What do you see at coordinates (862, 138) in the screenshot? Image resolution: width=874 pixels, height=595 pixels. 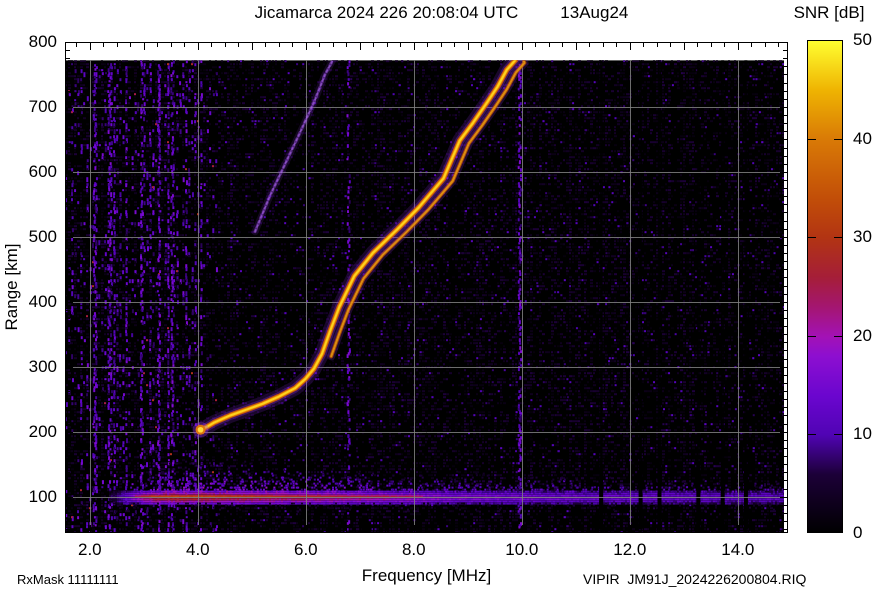 I see `colorbar-tick-label: 40` at bounding box center [862, 138].